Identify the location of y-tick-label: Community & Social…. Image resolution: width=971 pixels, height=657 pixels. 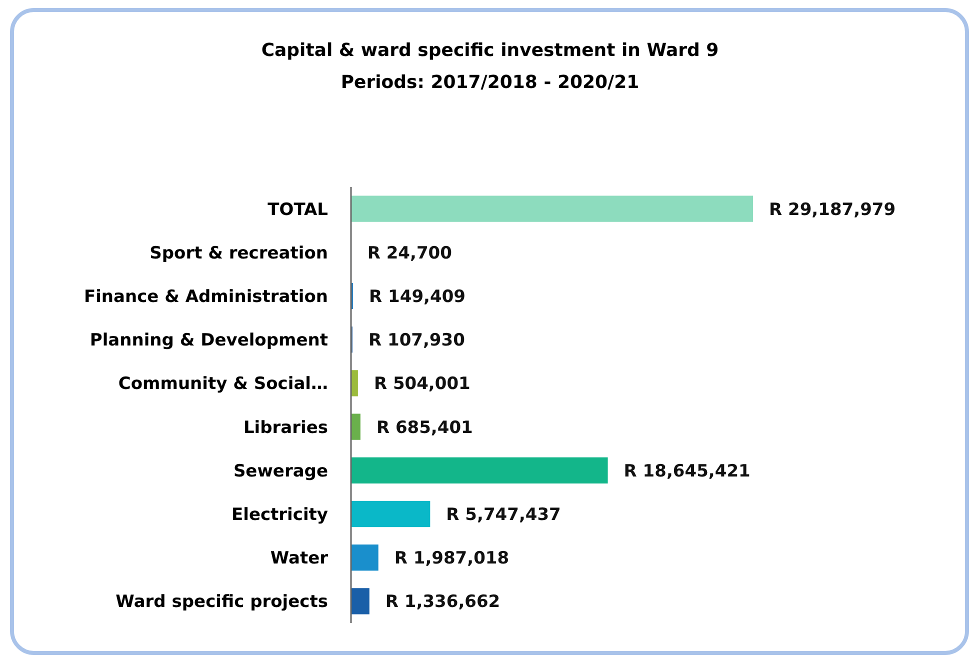
(223, 384).